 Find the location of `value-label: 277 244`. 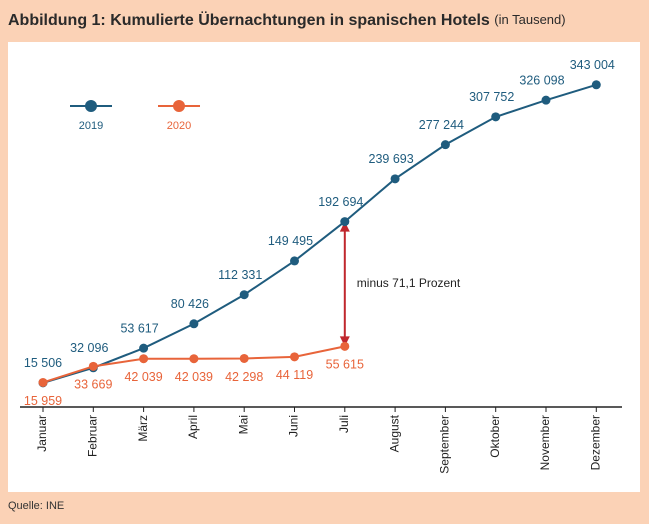

value-label: 277 244 is located at coordinates (441, 125).